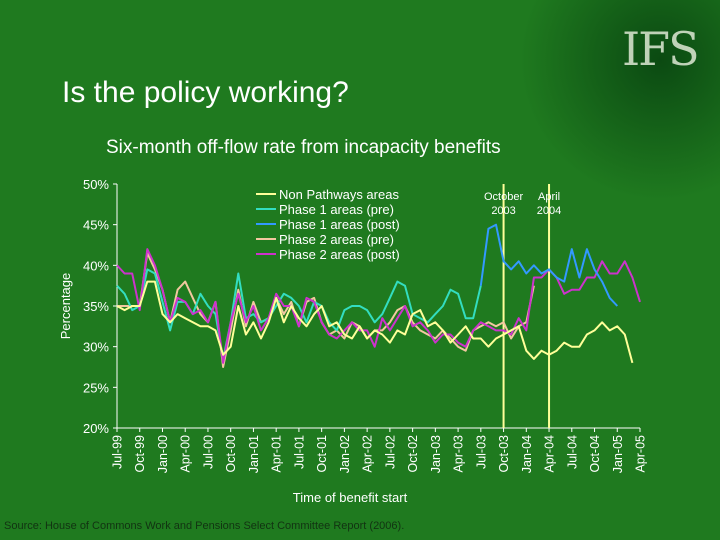 The width and height of the screenshot is (720, 540). Describe the element at coordinates (641, 454) in the screenshot. I see `x-tick-label: Apr-05` at that location.